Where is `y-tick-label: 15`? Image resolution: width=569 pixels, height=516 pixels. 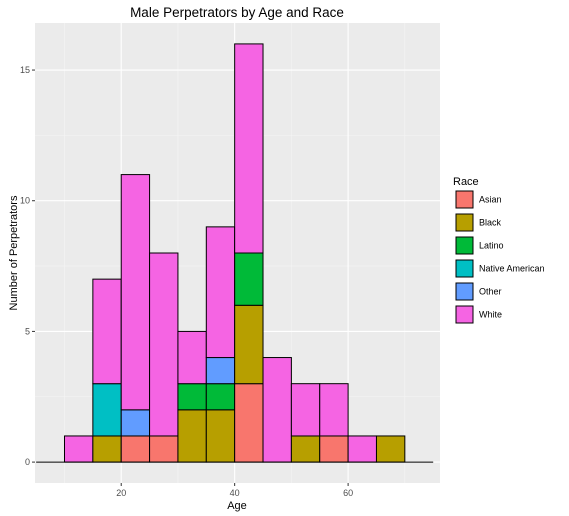 y-tick-label: 15 is located at coordinates (25, 70).